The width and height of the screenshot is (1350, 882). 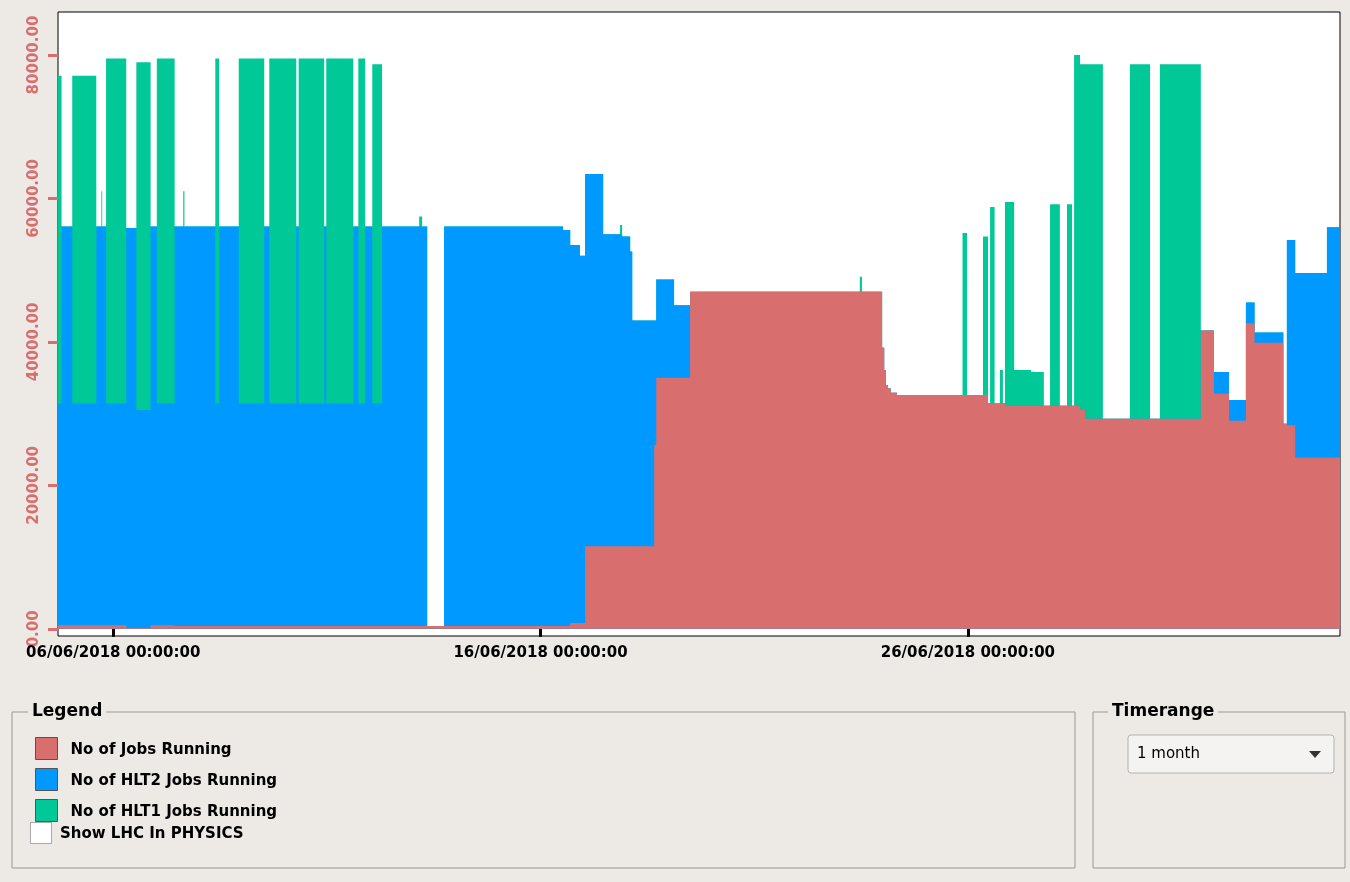 I want to click on legend-label: No of Jobs Running, so click(x=151, y=748).